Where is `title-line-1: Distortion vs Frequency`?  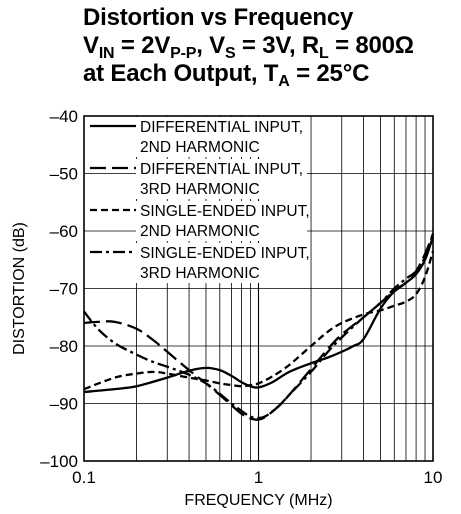
title-line-1: Distortion vs Frequency is located at coordinates (270, 18).